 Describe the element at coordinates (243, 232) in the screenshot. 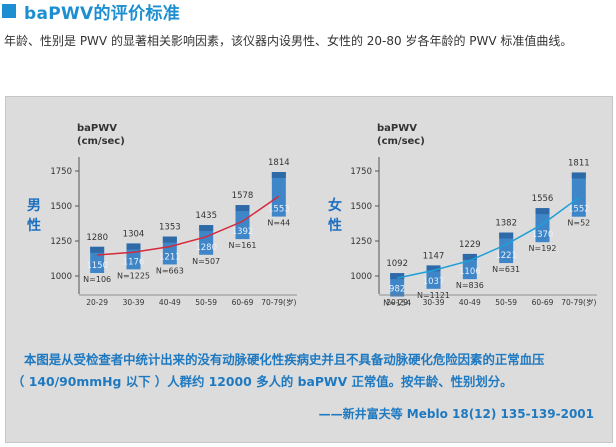

I see `male-lower-label: 1392` at that location.